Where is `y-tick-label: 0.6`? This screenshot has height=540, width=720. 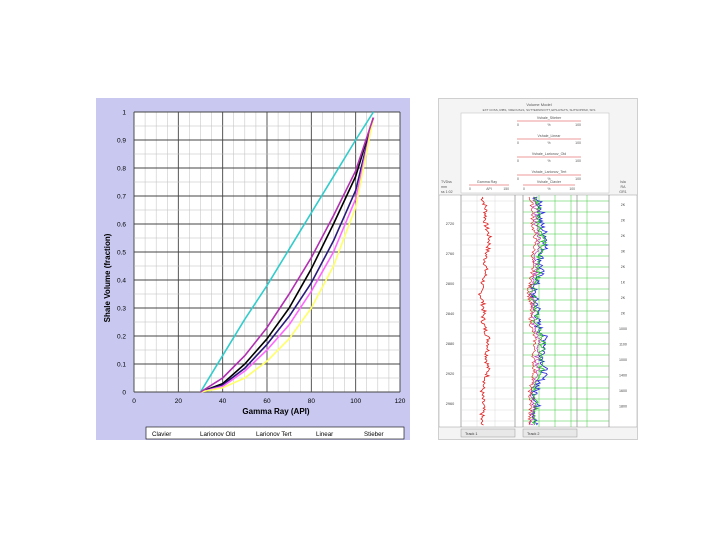 y-tick-label: 0.6 is located at coordinates (121, 225).